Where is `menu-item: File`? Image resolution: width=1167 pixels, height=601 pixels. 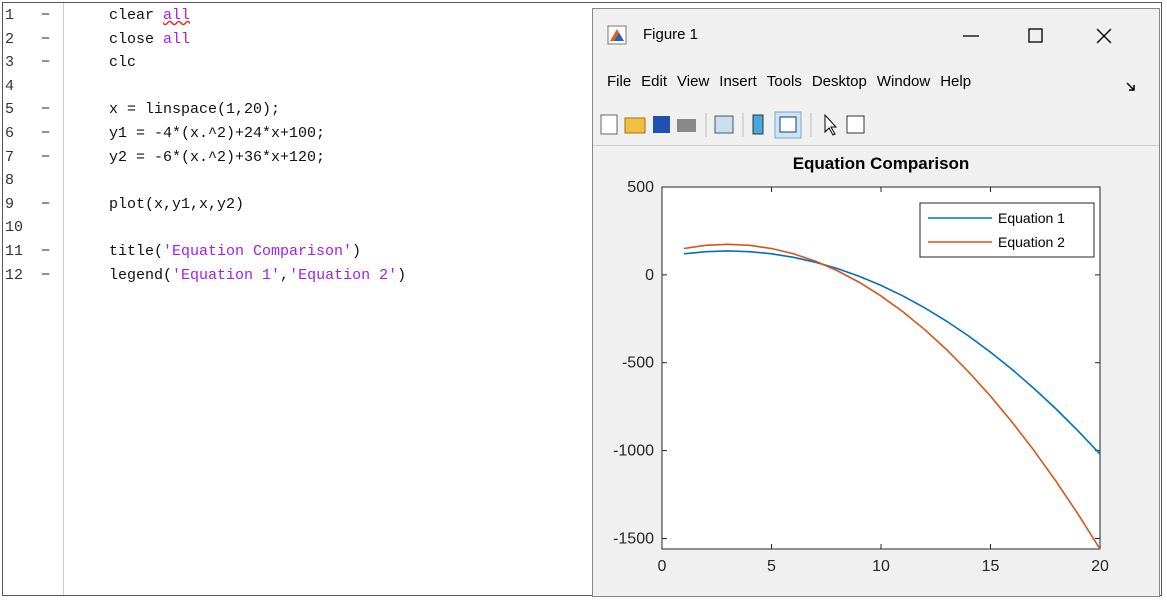 menu-item: File is located at coordinates (619, 81).